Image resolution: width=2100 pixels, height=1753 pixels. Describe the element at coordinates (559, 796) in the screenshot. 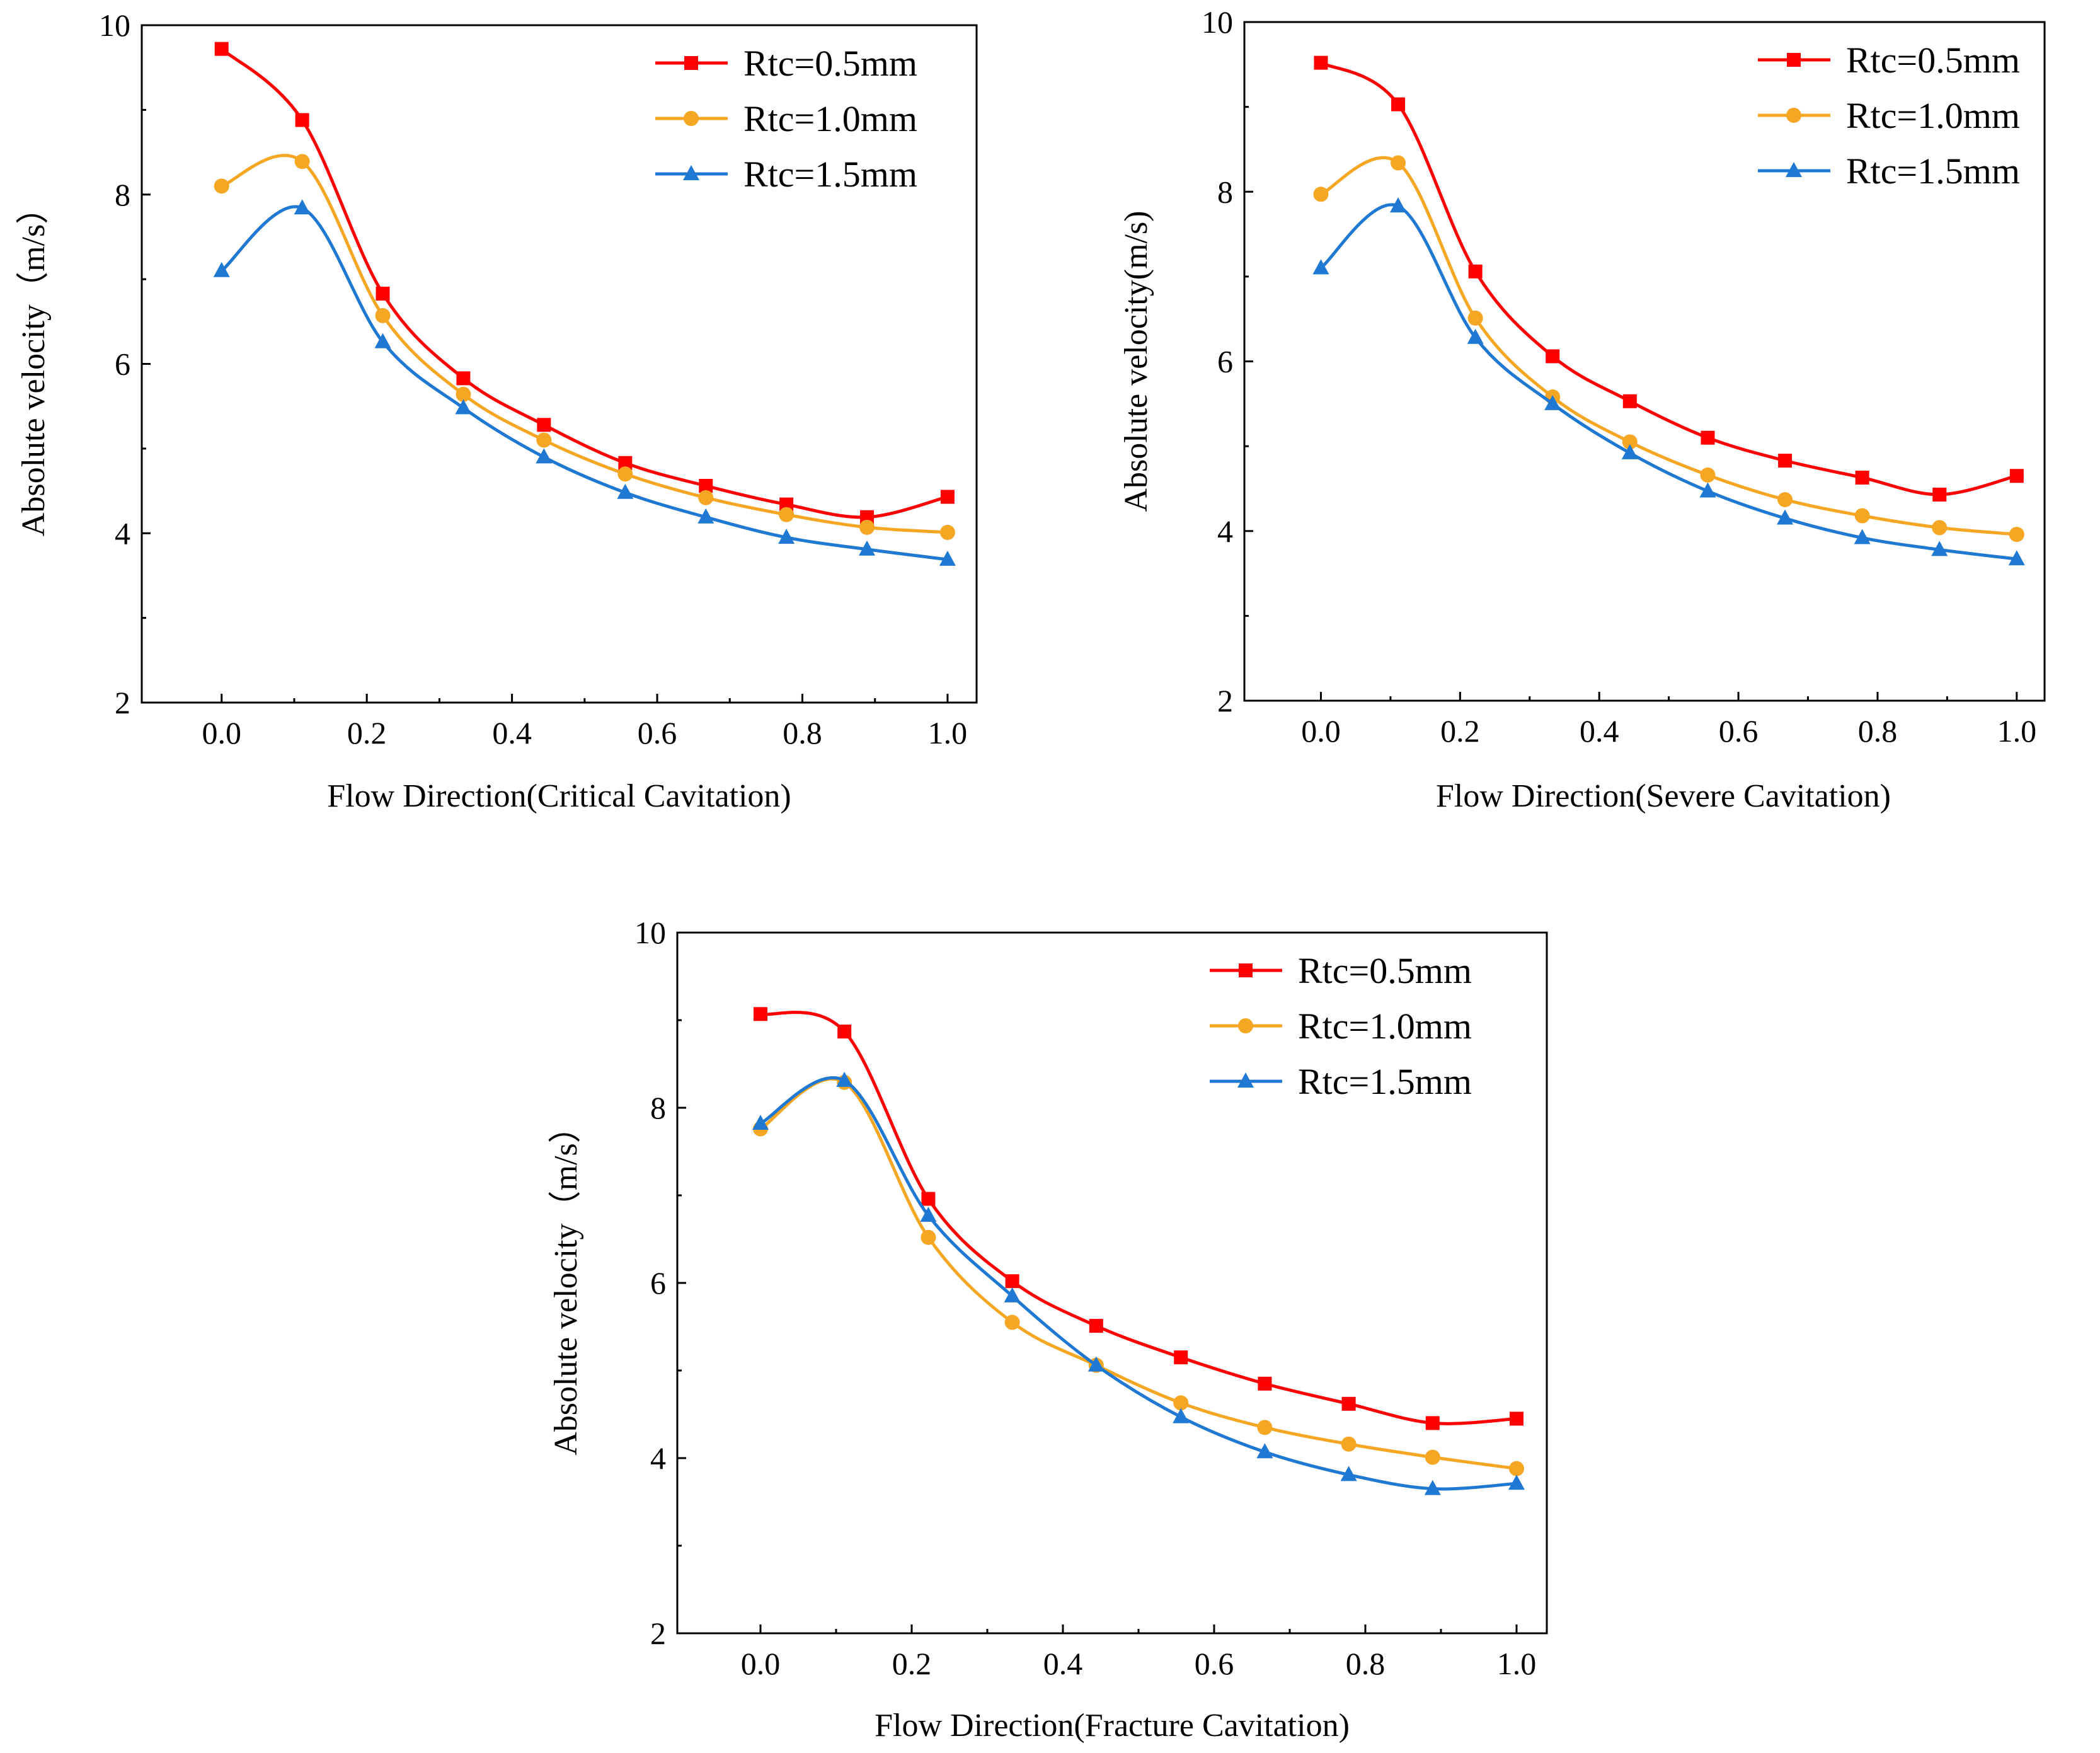

I see `x-axis-label: Flow Direction(Critical Cavitation)` at that location.